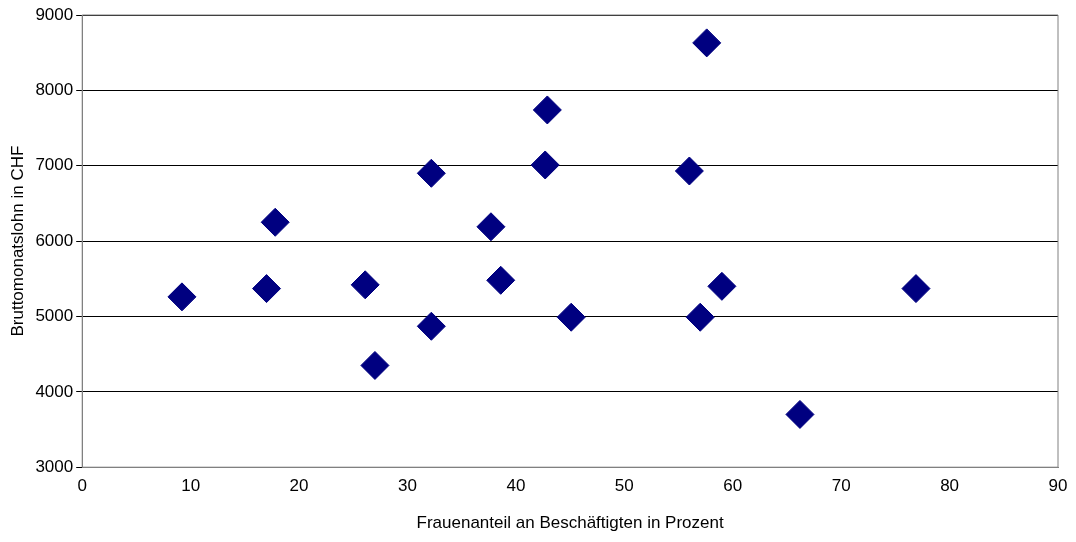  I want to click on y-tick-label: 8000, so click(54, 90).